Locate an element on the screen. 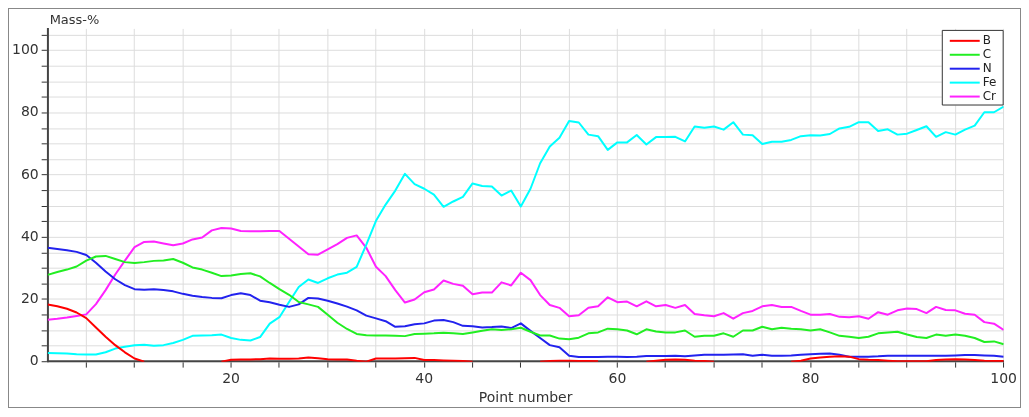 The width and height of the screenshot is (1029, 417). legend-label: B is located at coordinates (986, 39).